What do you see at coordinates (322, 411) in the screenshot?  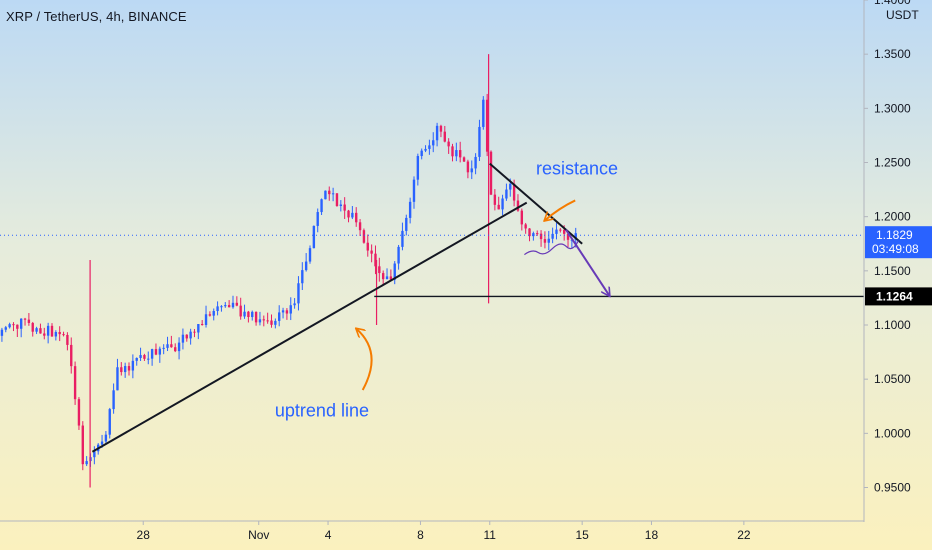 I see `uptrend-label: uptrend line` at bounding box center [322, 411].